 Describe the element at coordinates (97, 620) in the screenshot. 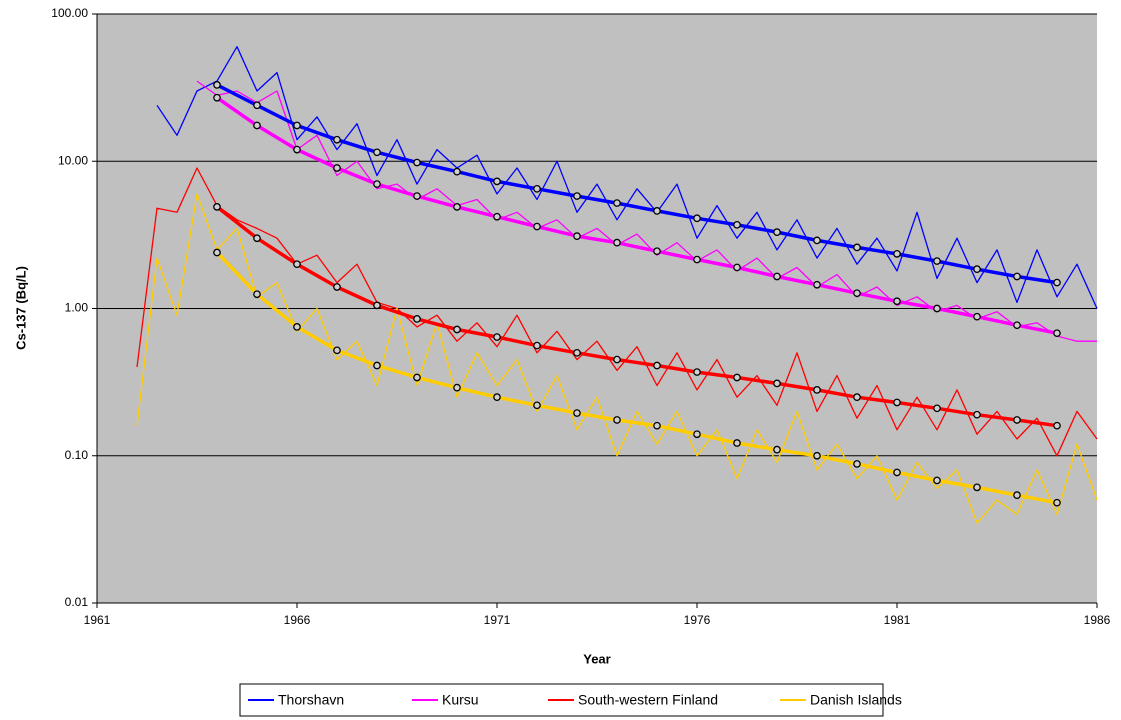

I see `x-tick-label: 1961` at that location.